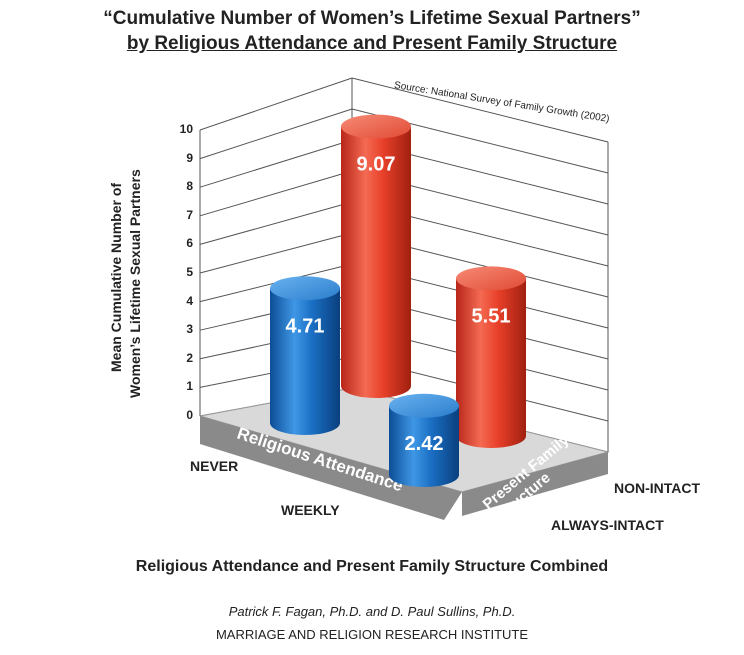 This screenshot has height=655, width=744. I want to click on bar-weekly-always-intact-top, so click(424, 405).